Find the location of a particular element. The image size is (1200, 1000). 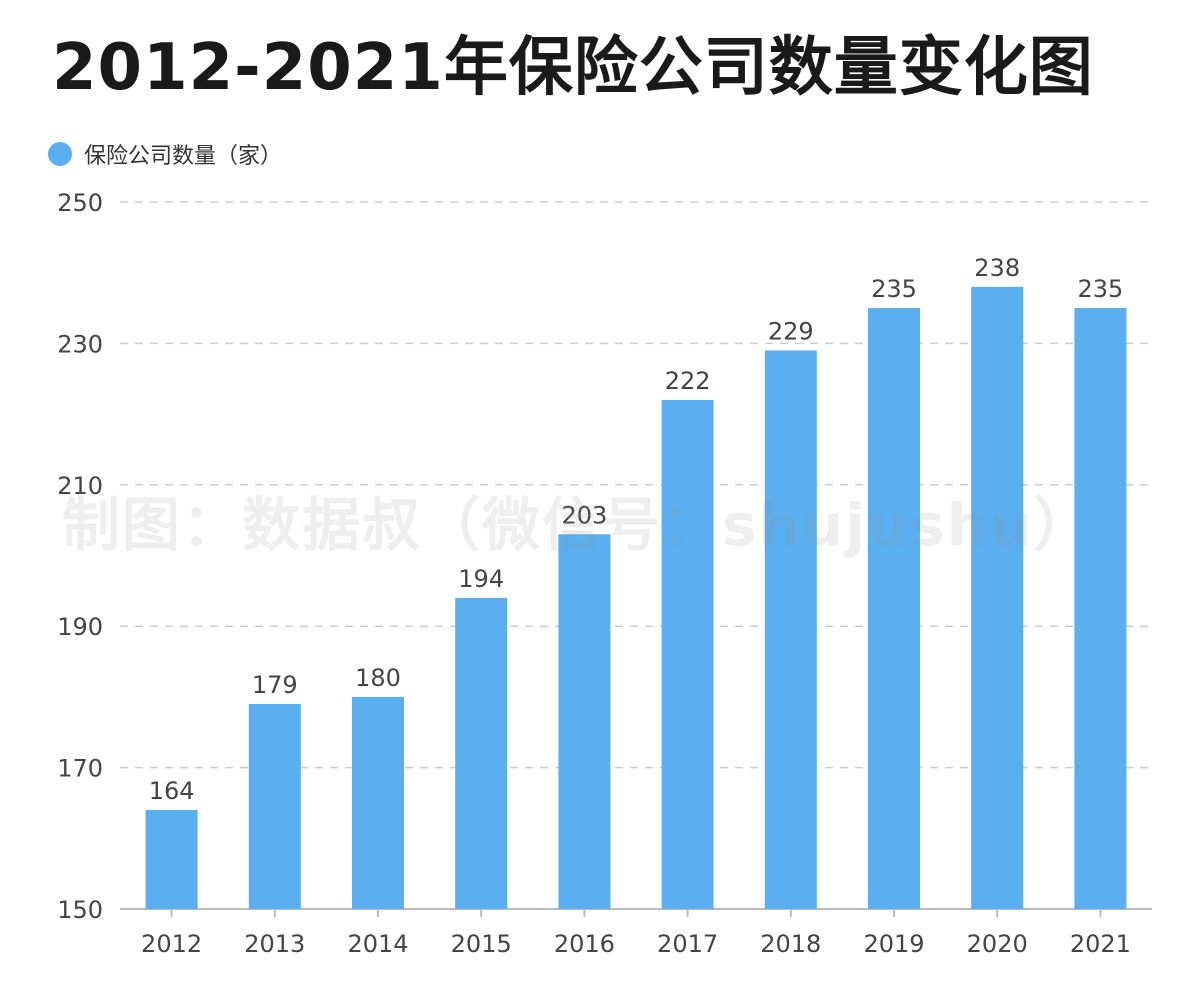

legend-label: 保险公司数量（家） is located at coordinates (183, 156).